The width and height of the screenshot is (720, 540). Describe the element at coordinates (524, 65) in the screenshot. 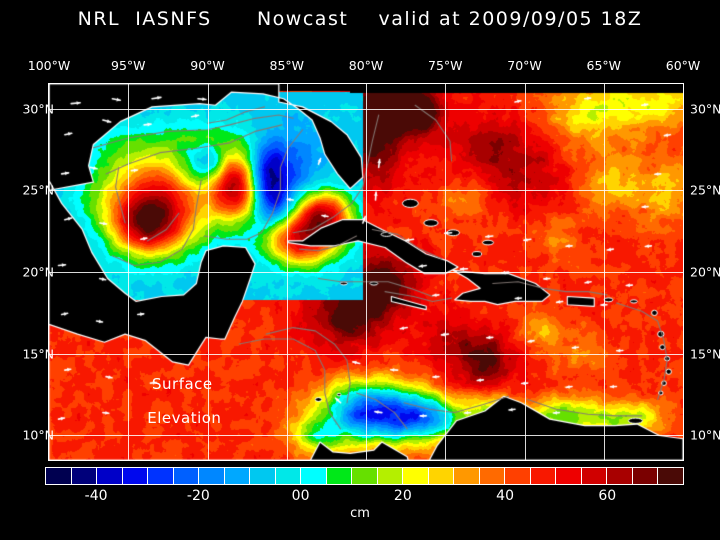

I see `lon-tick-label: 70°W` at that location.